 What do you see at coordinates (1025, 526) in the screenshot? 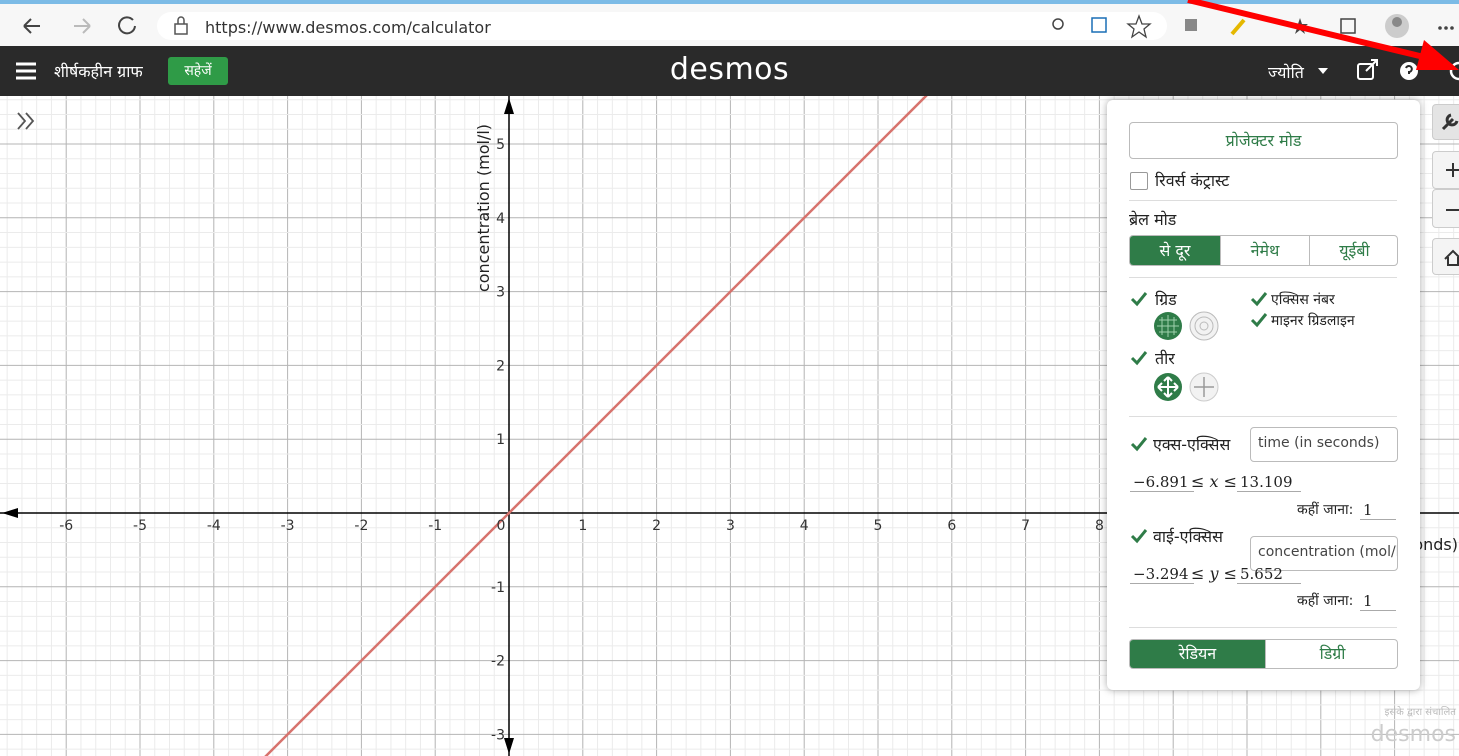
I see `x-tick-label: 7` at bounding box center [1025, 526].